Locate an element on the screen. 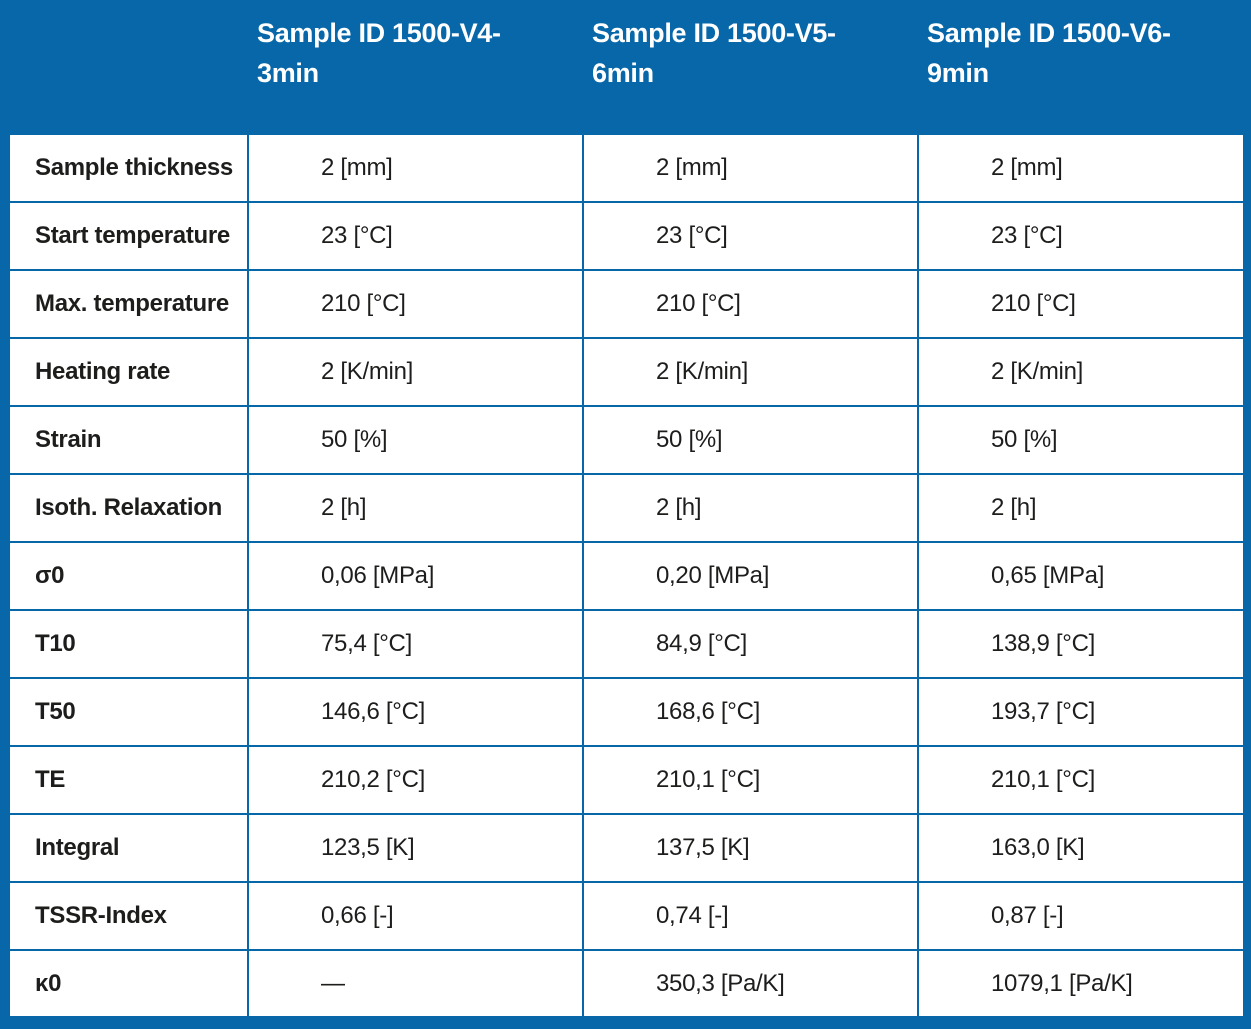  row-label: TSSR-Index is located at coordinates (129, 915).